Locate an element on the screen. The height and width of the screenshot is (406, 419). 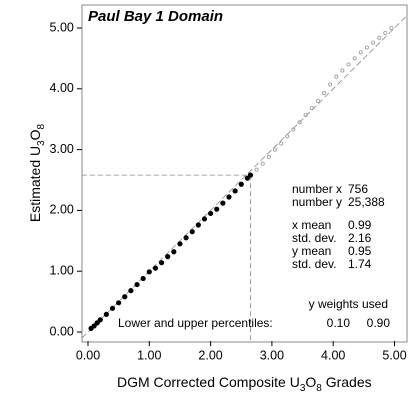
x-tick-label: 4.00 is located at coordinates (333, 355).